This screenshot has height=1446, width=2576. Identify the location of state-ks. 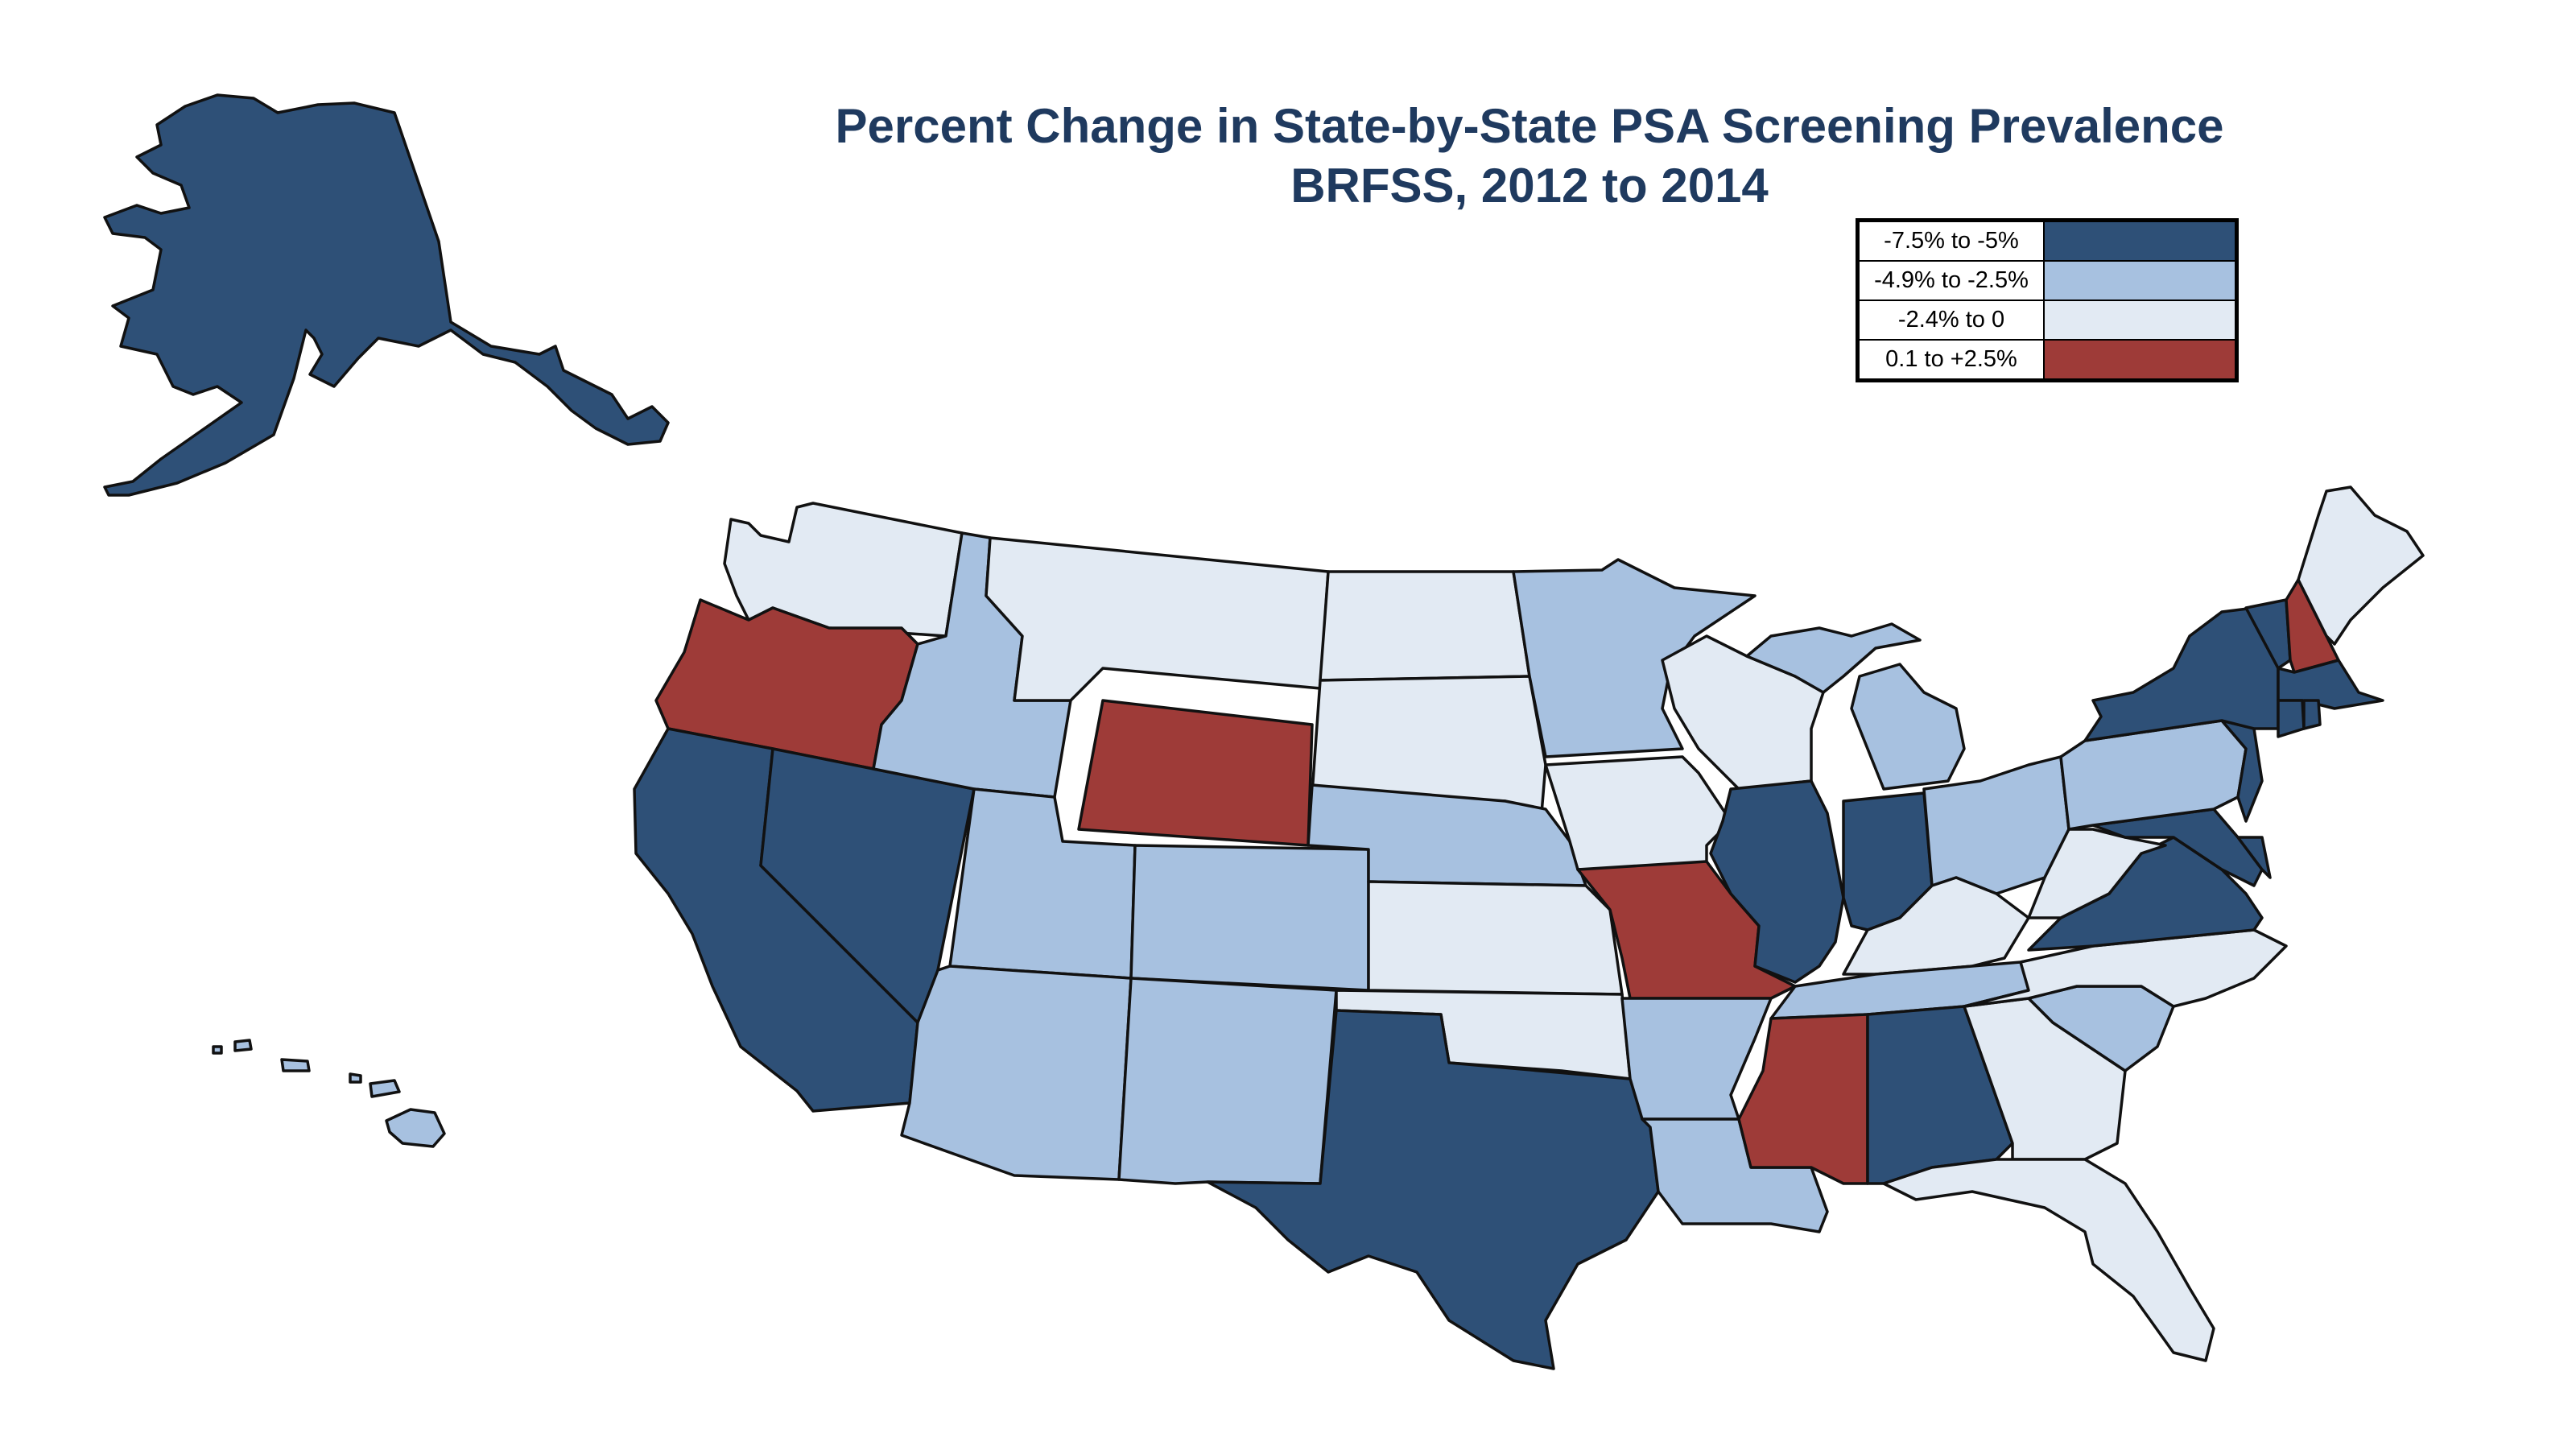
(1495, 938).